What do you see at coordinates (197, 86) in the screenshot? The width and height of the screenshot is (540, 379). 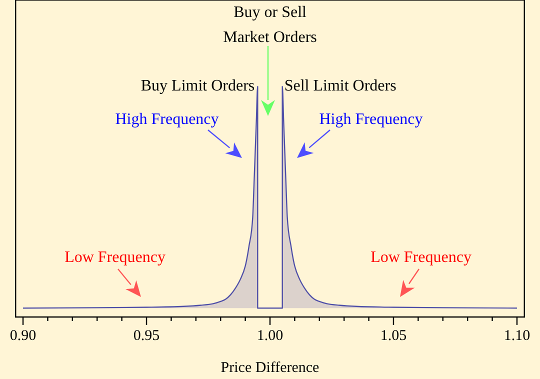 I see `annotation: Buy Limit Orders` at bounding box center [197, 86].